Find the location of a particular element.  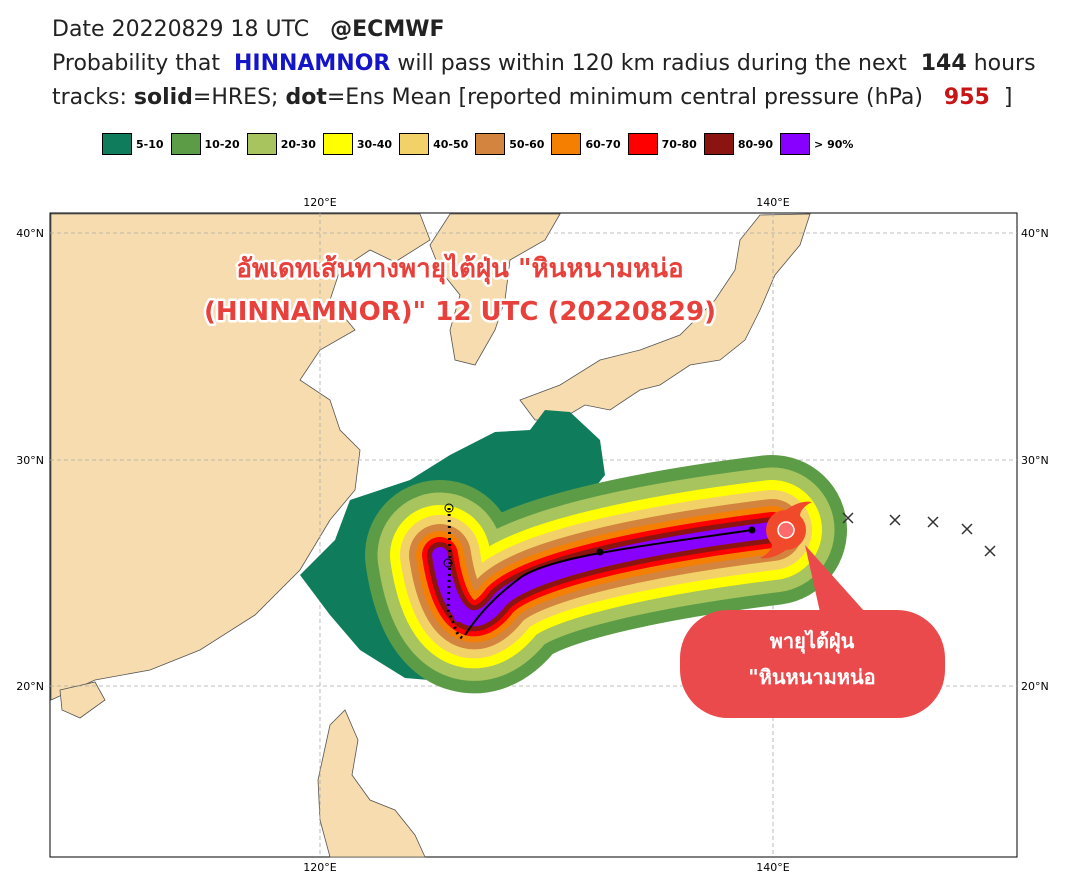

text: Probability that is located at coordinates (136, 63).